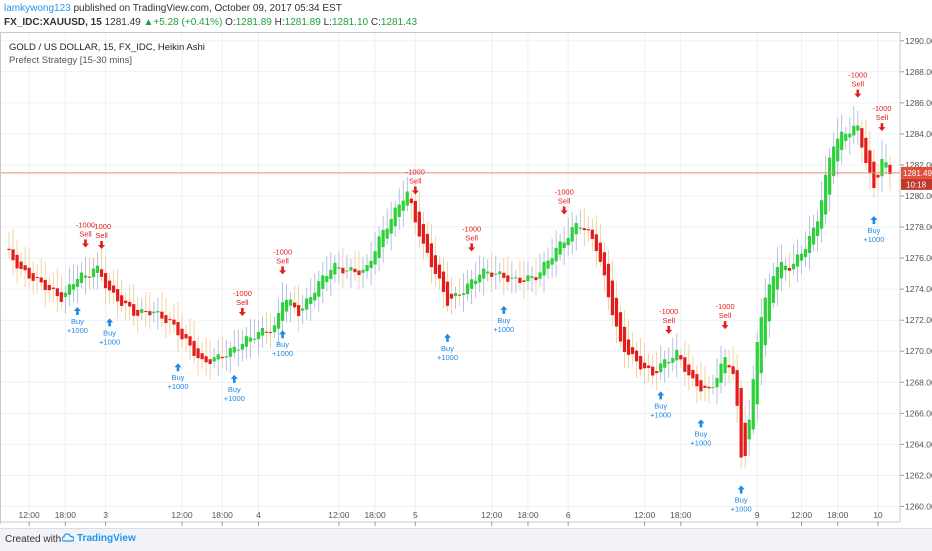 The height and width of the screenshot is (551, 932). What do you see at coordinates (327, 22) in the screenshot?
I see `low-label: L:` at bounding box center [327, 22].